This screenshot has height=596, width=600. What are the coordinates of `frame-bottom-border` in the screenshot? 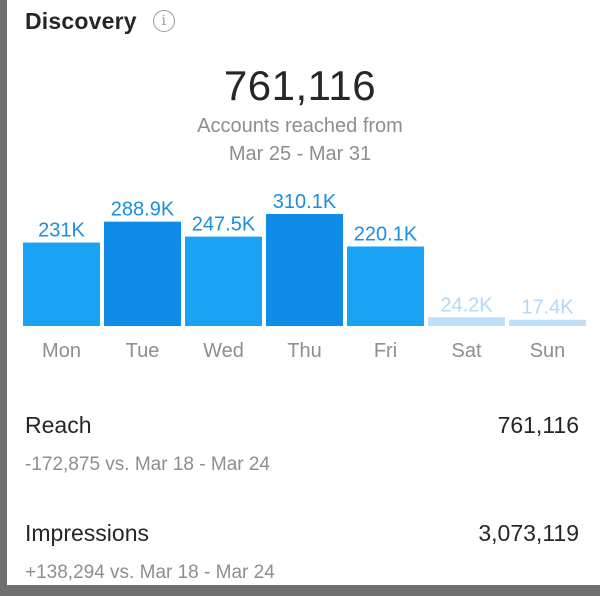 It's located at (300, 590).